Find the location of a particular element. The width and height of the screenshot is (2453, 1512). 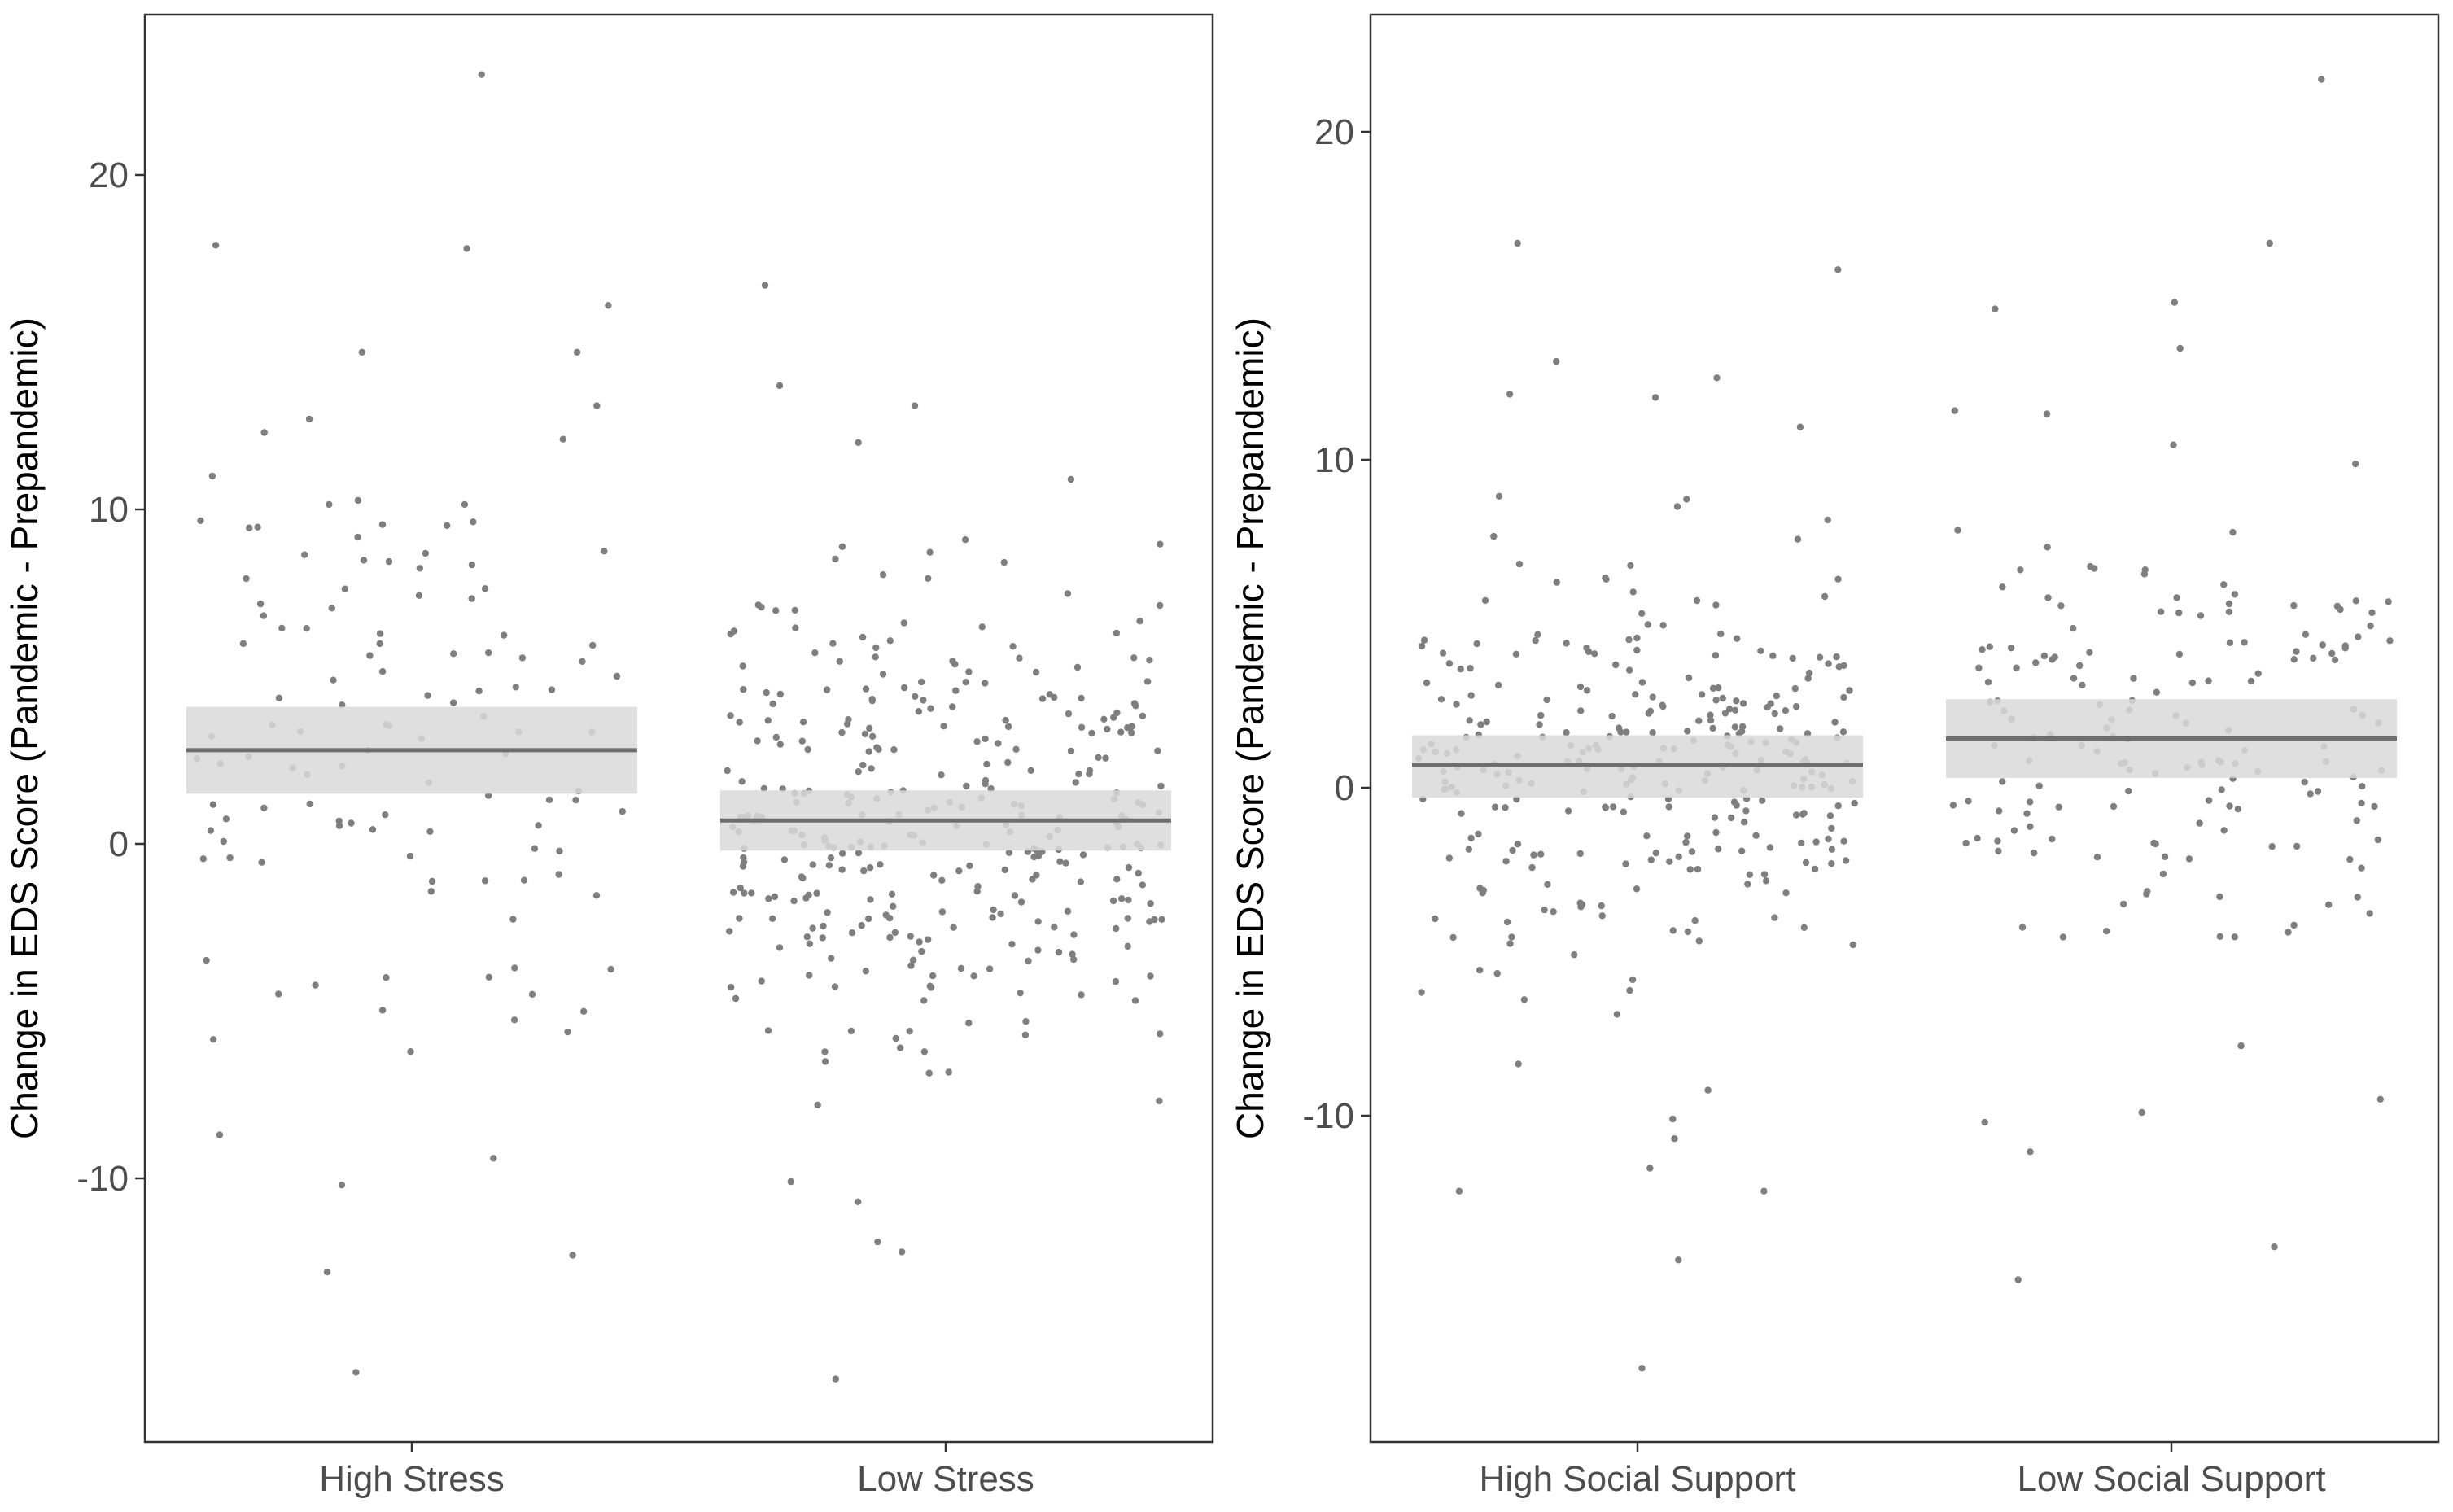

y-tick-label: 0 is located at coordinates (119, 844).